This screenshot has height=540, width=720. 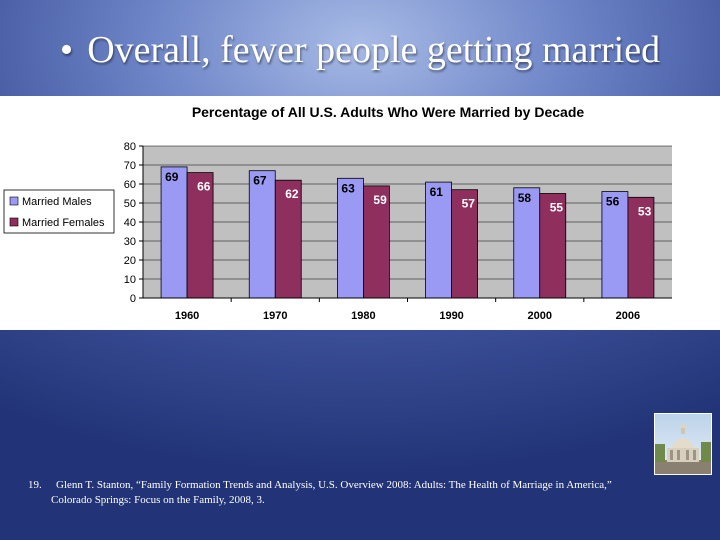 I want to click on data-label: 67, so click(x=260, y=181).